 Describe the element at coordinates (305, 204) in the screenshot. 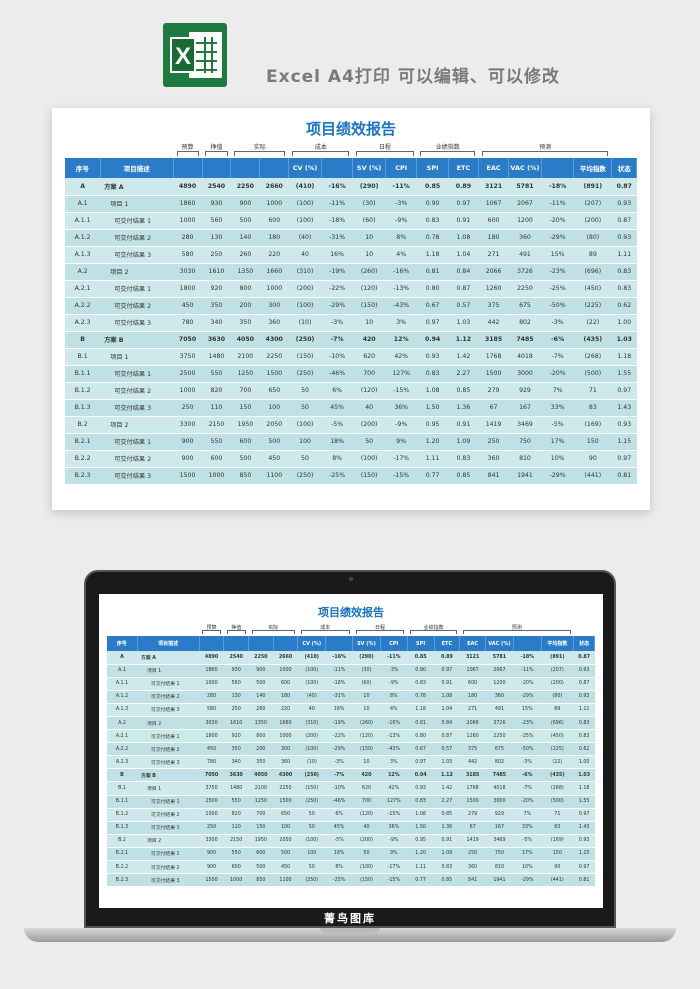

I see `cell-cv: (100)` at that location.